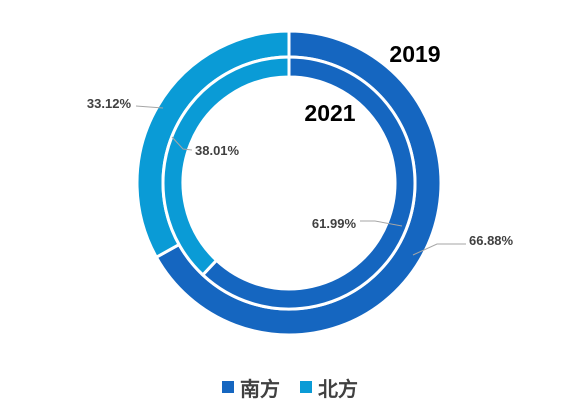 The height and width of the screenshot is (420, 580). I want to click on series-label-2019: 2019, so click(414, 54).